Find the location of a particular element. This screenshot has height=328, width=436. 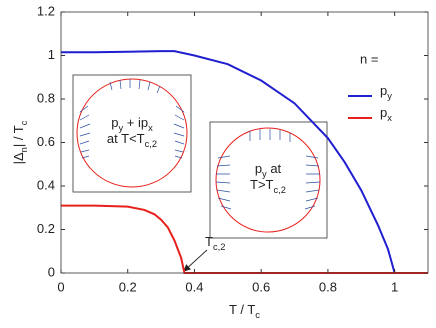

annotation-part: T is located at coordinates (209, 241).